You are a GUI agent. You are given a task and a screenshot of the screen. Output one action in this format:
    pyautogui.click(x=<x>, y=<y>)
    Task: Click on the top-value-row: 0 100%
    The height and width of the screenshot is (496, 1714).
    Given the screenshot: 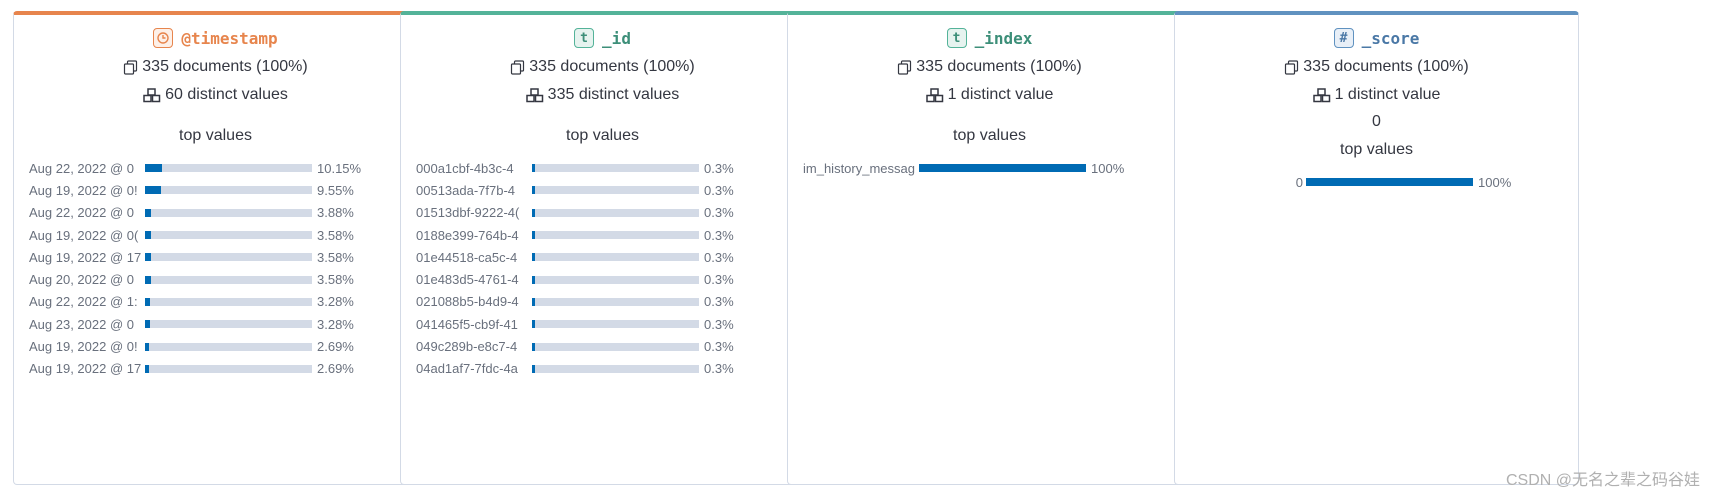 What is the action you would take?
    pyautogui.click(x=1384, y=182)
    